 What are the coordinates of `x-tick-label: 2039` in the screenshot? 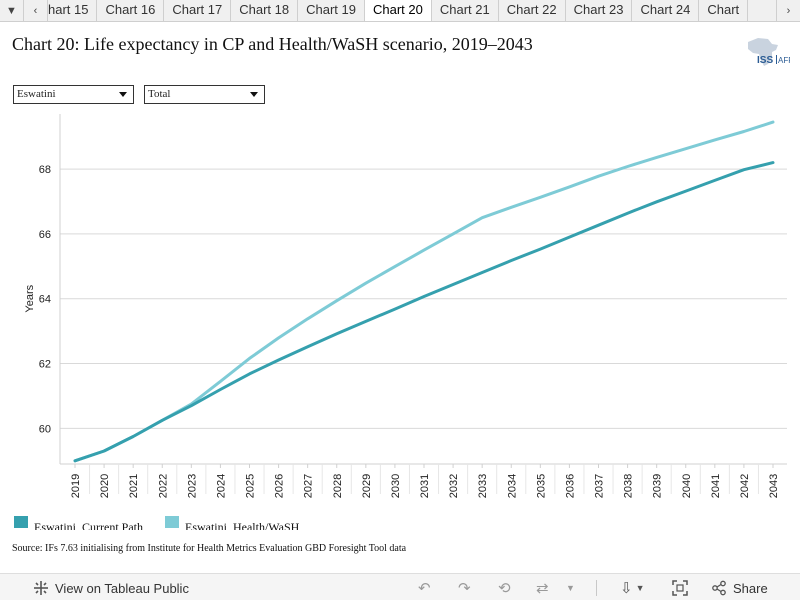 It's located at (658, 486).